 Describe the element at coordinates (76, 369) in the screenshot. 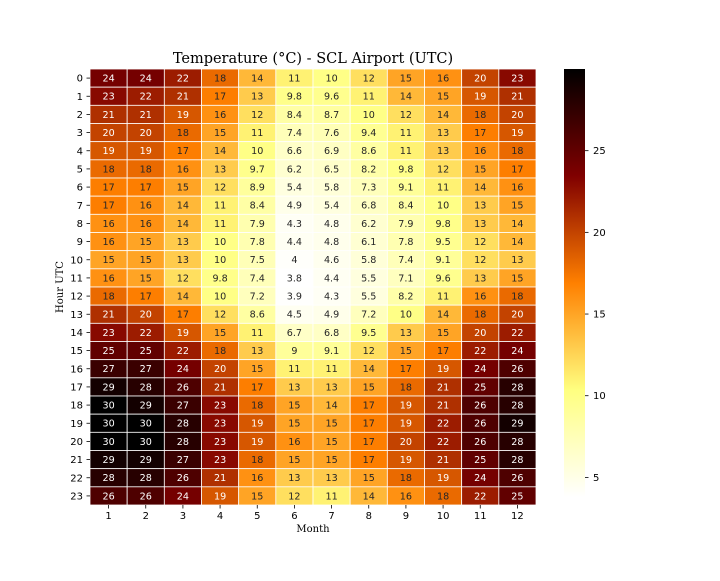

I see `y-tick-label: 16` at that location.